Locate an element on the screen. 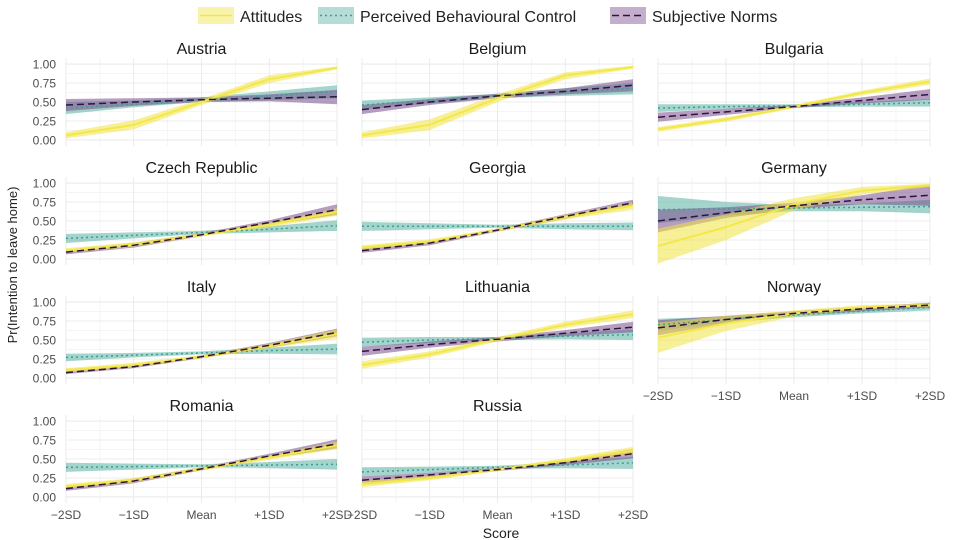  legend-item-att: Attitudes is located at coordinates (250, 16).